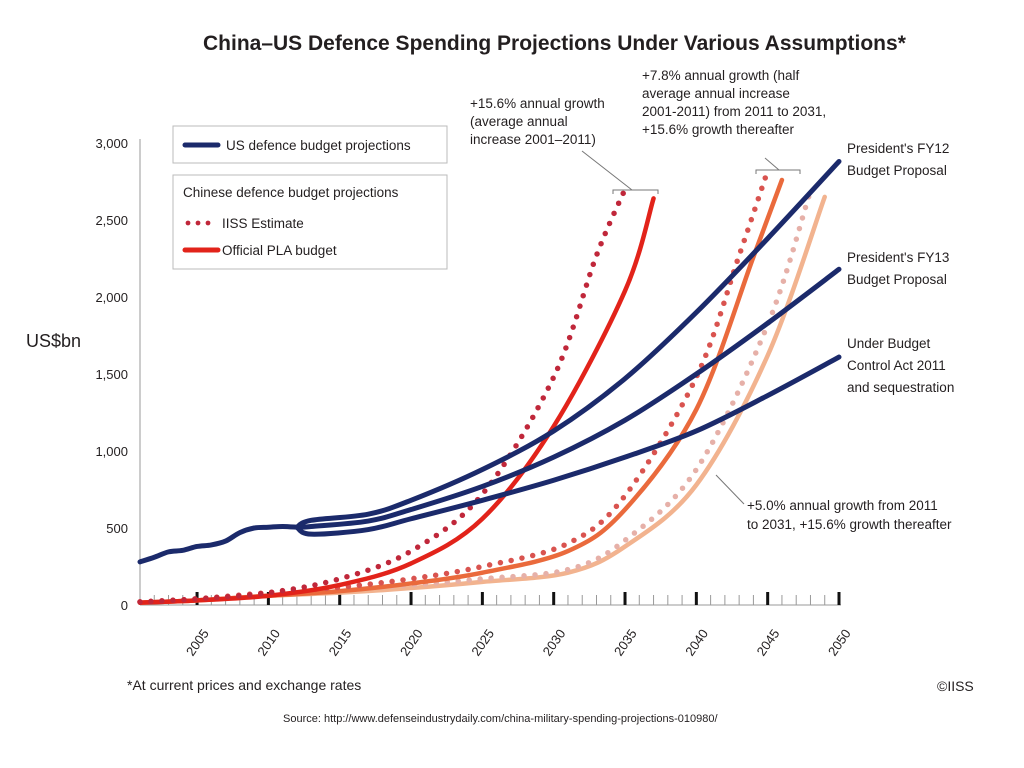 The width and height of the screenshot is (1024, 768). I want to click on annotation-bca-line1: Under Budget, so click(889, 343).